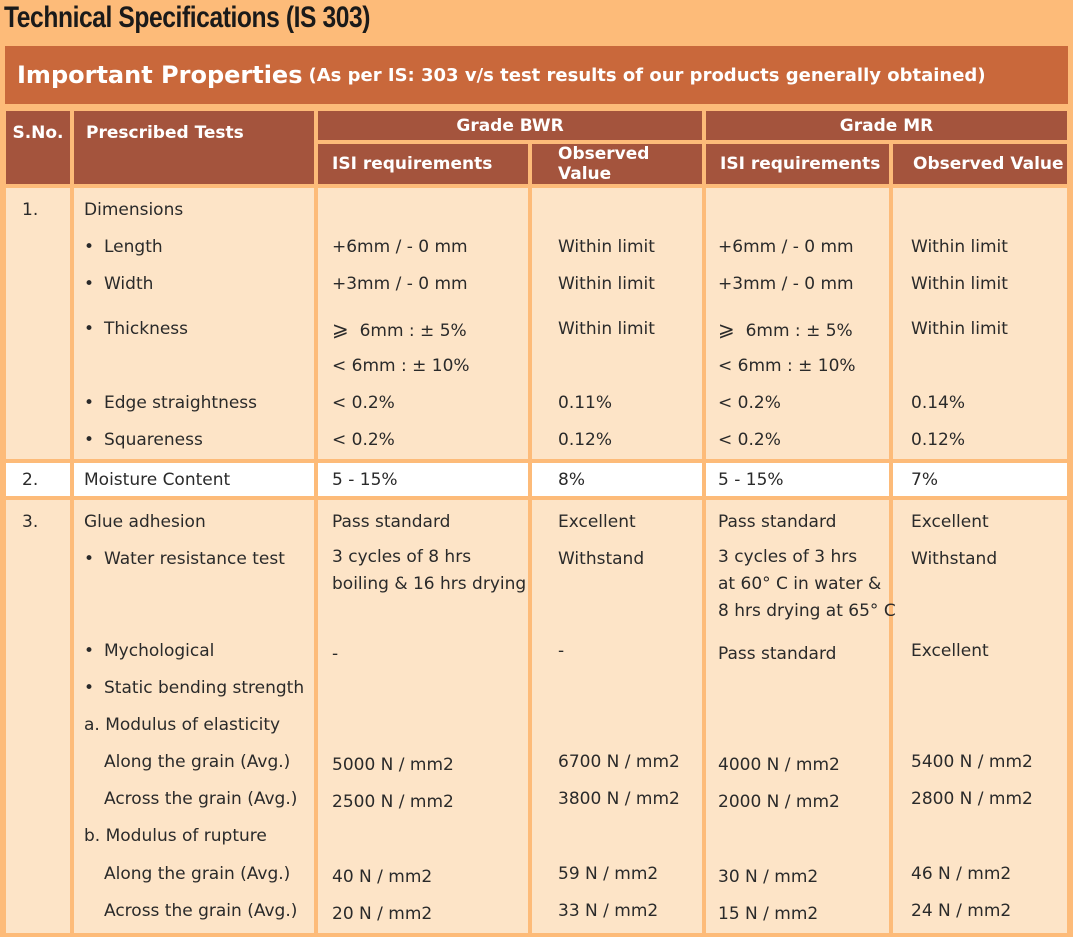 The height and width of the screenshot is (937, 1073). I want to click on isi-mr-myco: Pass standard, so click(777, 653).